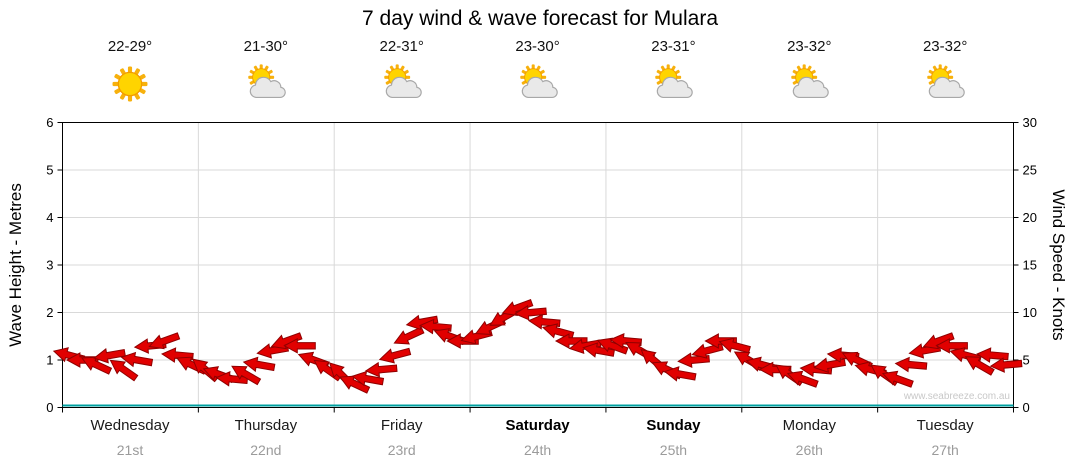 This screenshot has width=1080, height=475. What do you see at coordinates (49, 265) in the screenshot?
I see `svg-text: 3` at bounding box center [49, 265].